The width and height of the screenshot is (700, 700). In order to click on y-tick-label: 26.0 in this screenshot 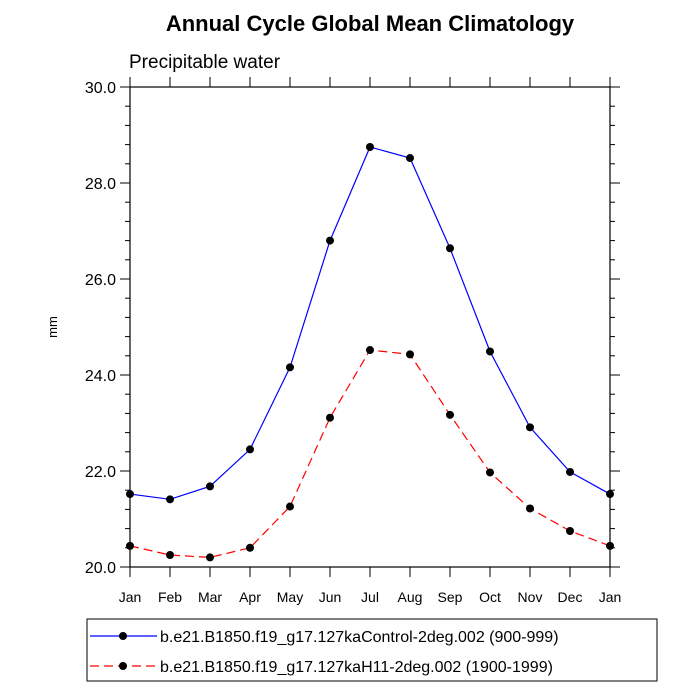, I will do `click(100, 280)`.